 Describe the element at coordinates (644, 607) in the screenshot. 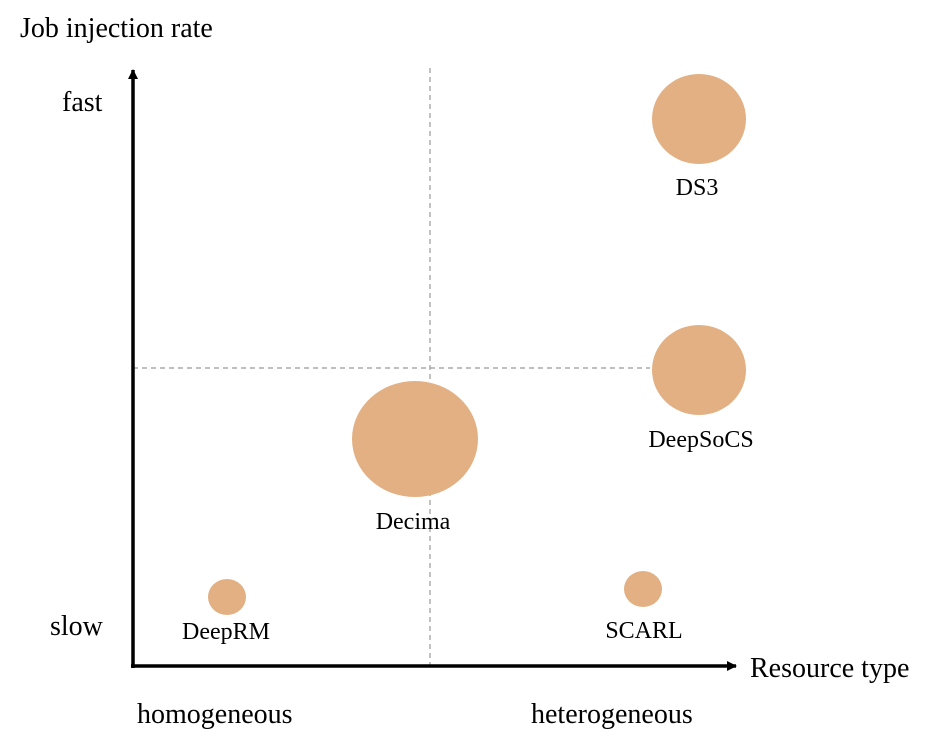

I see `bubble-scarl: SCARL` at that location.